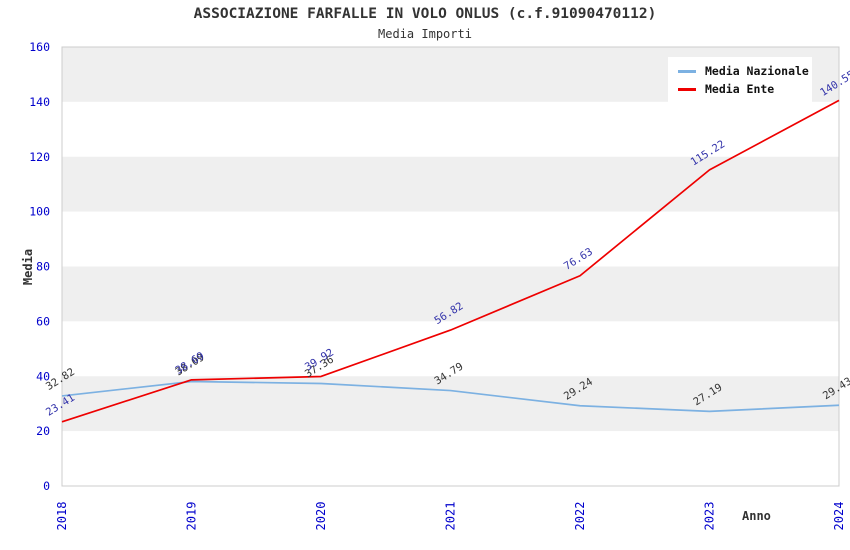 The width and height of the screenshot is (850, 550). Describe the element at coordinates (321, 516) in the screenshot. I see `x-tick-label: 2020` at that location.